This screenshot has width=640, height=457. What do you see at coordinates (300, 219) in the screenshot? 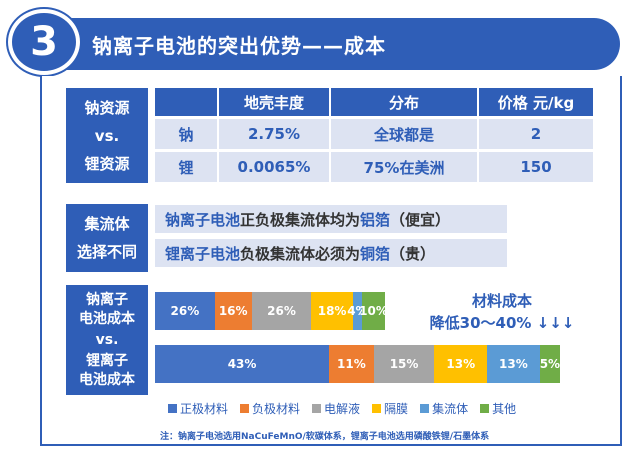
I see `collector-line1-text: 正负极集流体均为` at bounding box center [300, 219].